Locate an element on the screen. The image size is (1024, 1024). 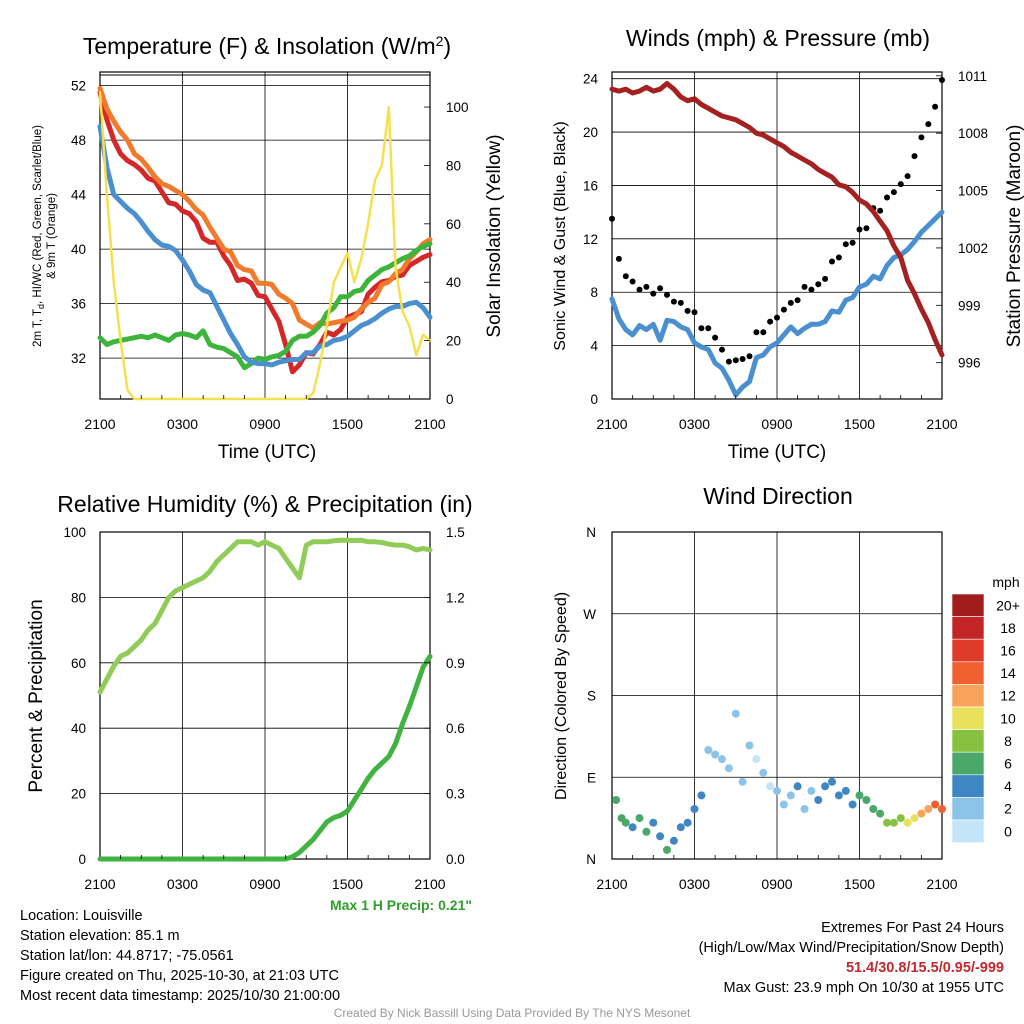
speed-colorbar: 20+ 18 16 14 12 10 8 6 4 2 0 is located at coordinates (985, 718).